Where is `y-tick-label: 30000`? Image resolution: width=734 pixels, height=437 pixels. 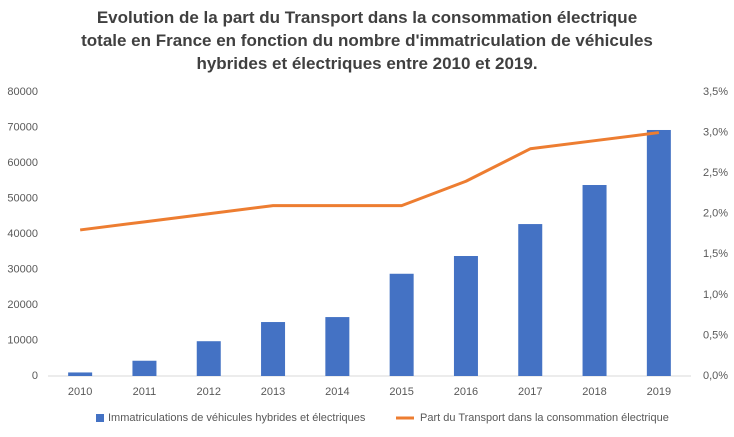
y-tick-label: 30000 is located at coordinates (22, 269).